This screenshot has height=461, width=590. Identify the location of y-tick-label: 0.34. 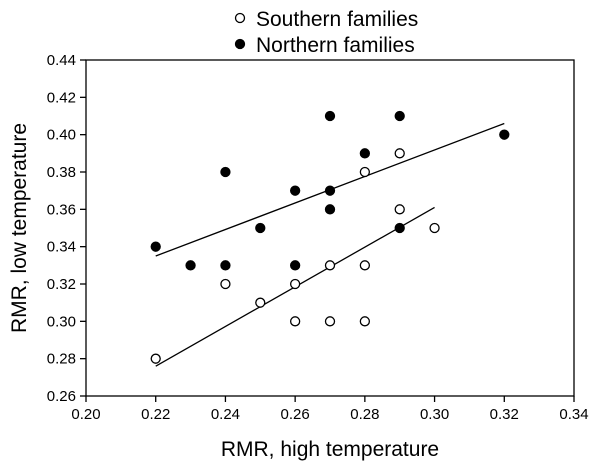
(61, 247).